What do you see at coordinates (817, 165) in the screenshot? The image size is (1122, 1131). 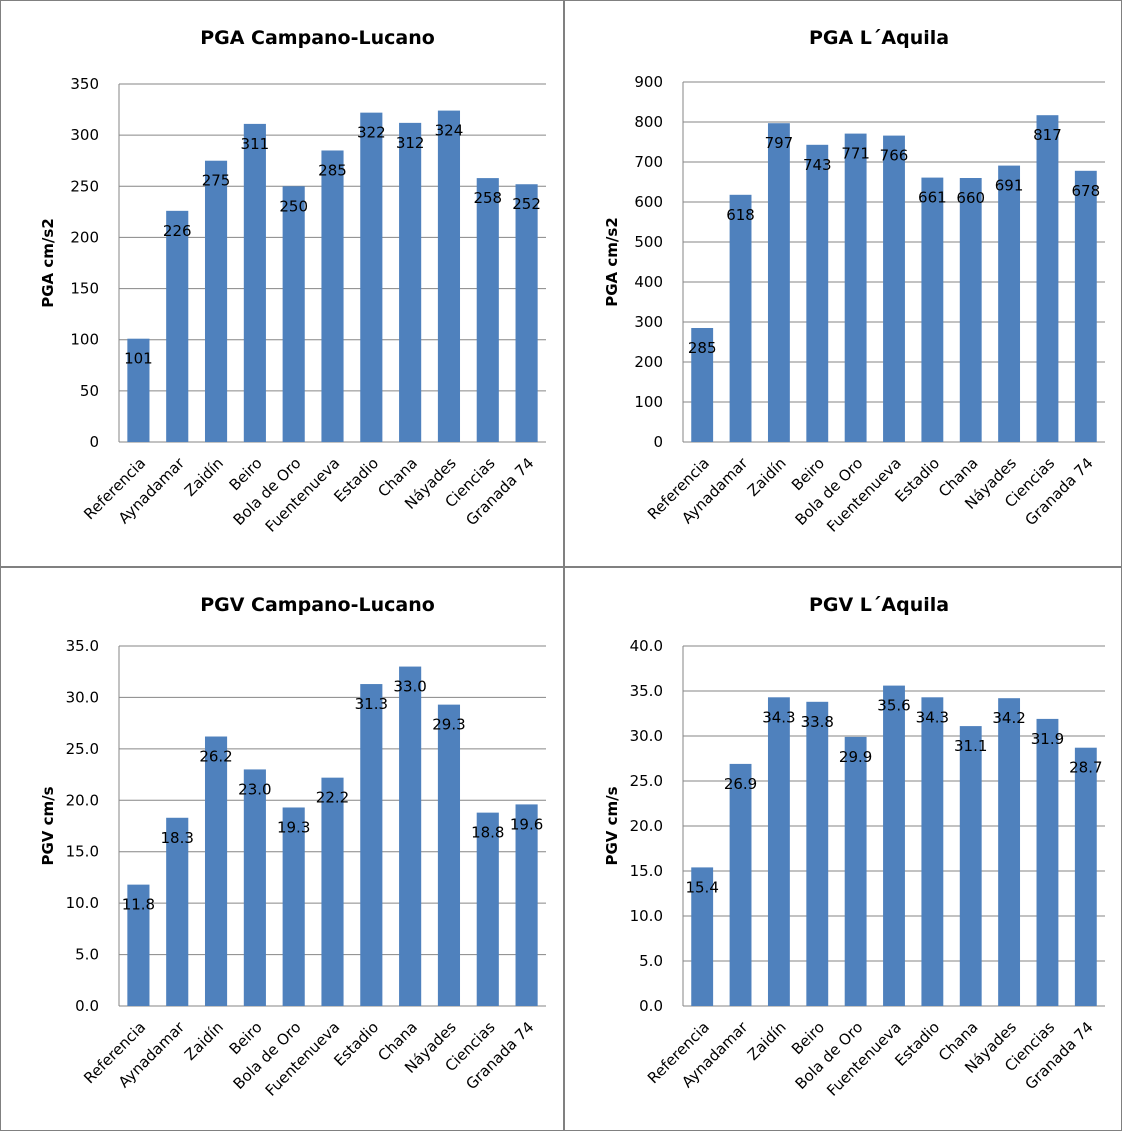 I see `data-label: 743` at bounding box center [817, 165].